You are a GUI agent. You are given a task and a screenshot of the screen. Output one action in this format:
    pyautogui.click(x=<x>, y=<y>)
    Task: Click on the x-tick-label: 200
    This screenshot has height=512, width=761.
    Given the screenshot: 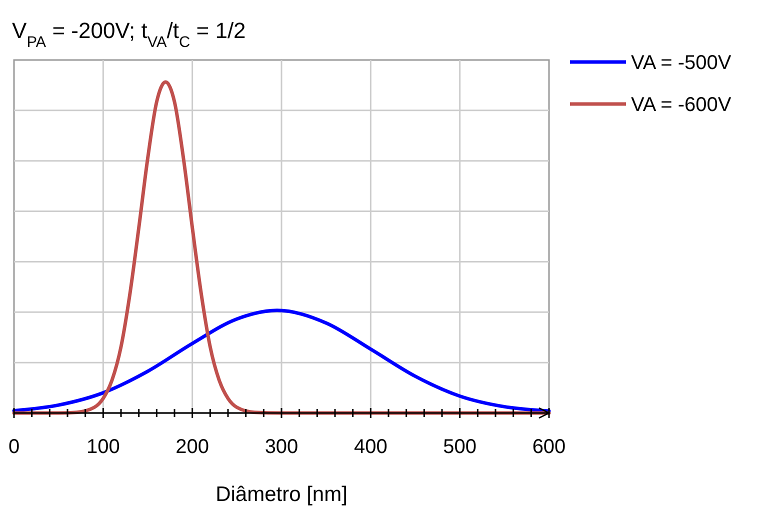 What is the action you would take?
    pyautogui.click(x=193, y=447)
    